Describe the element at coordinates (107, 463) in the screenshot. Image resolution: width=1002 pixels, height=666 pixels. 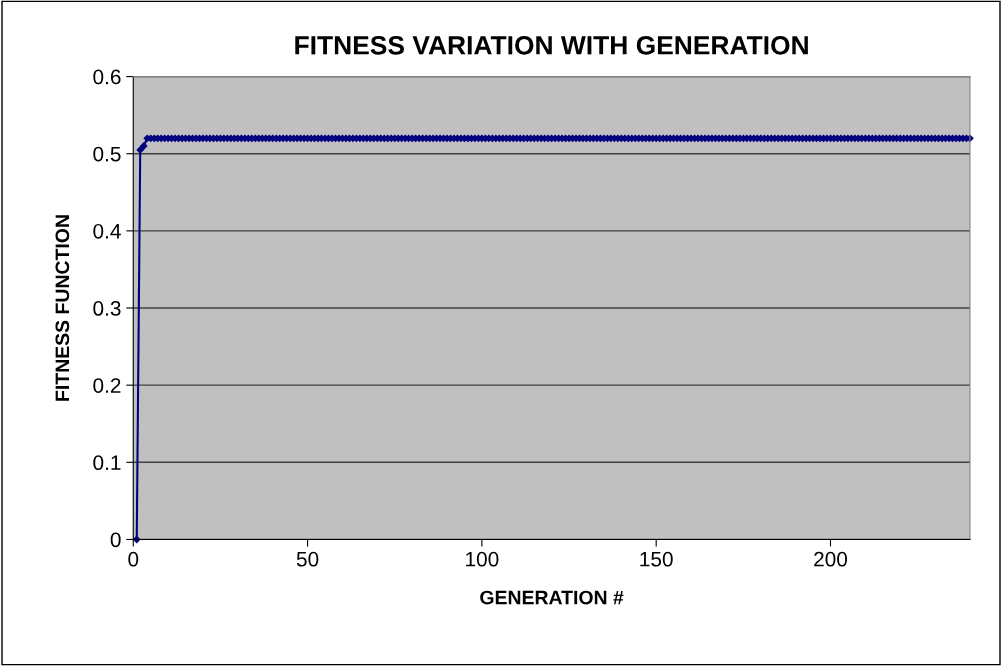
I see `y-tick-label: 0.1` at that location.